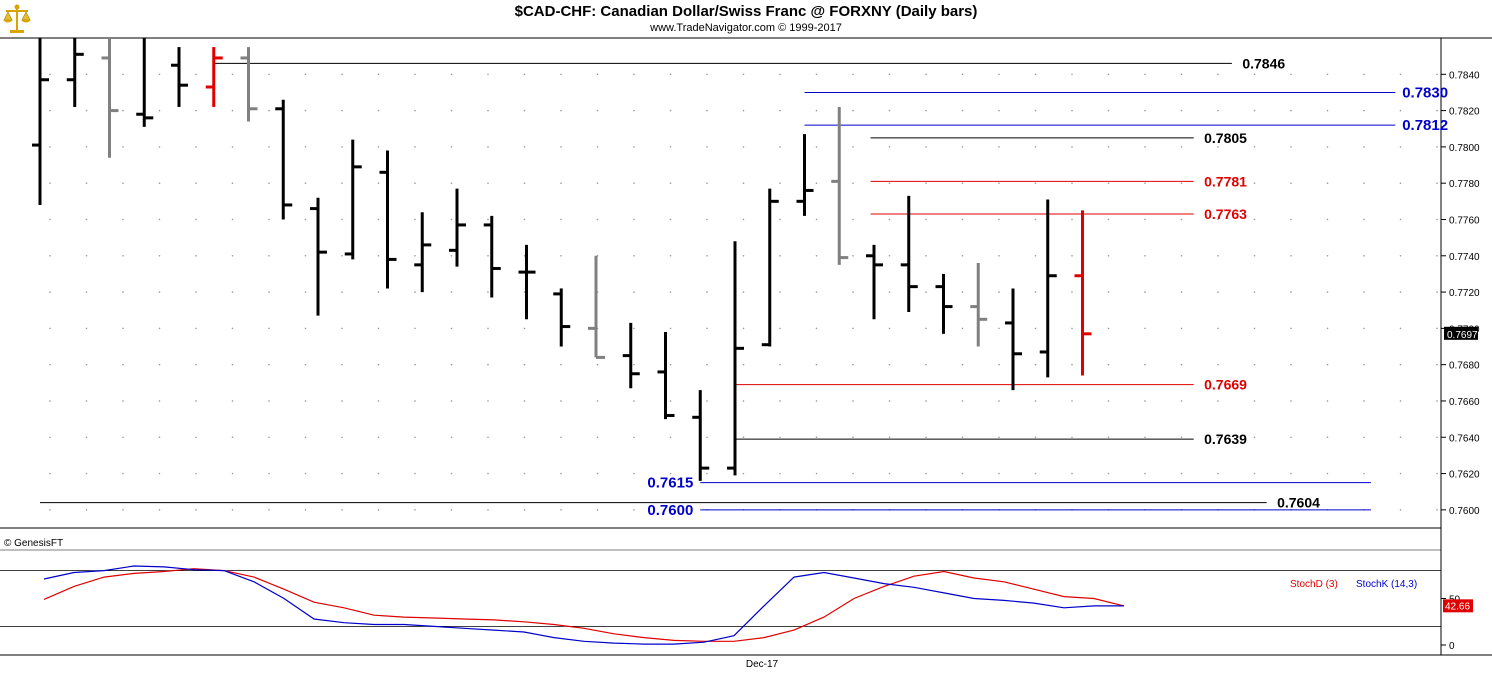 This screenshot has height=673, width=1492. I want to click on level-label: 0.7604, so click(1298, 503).